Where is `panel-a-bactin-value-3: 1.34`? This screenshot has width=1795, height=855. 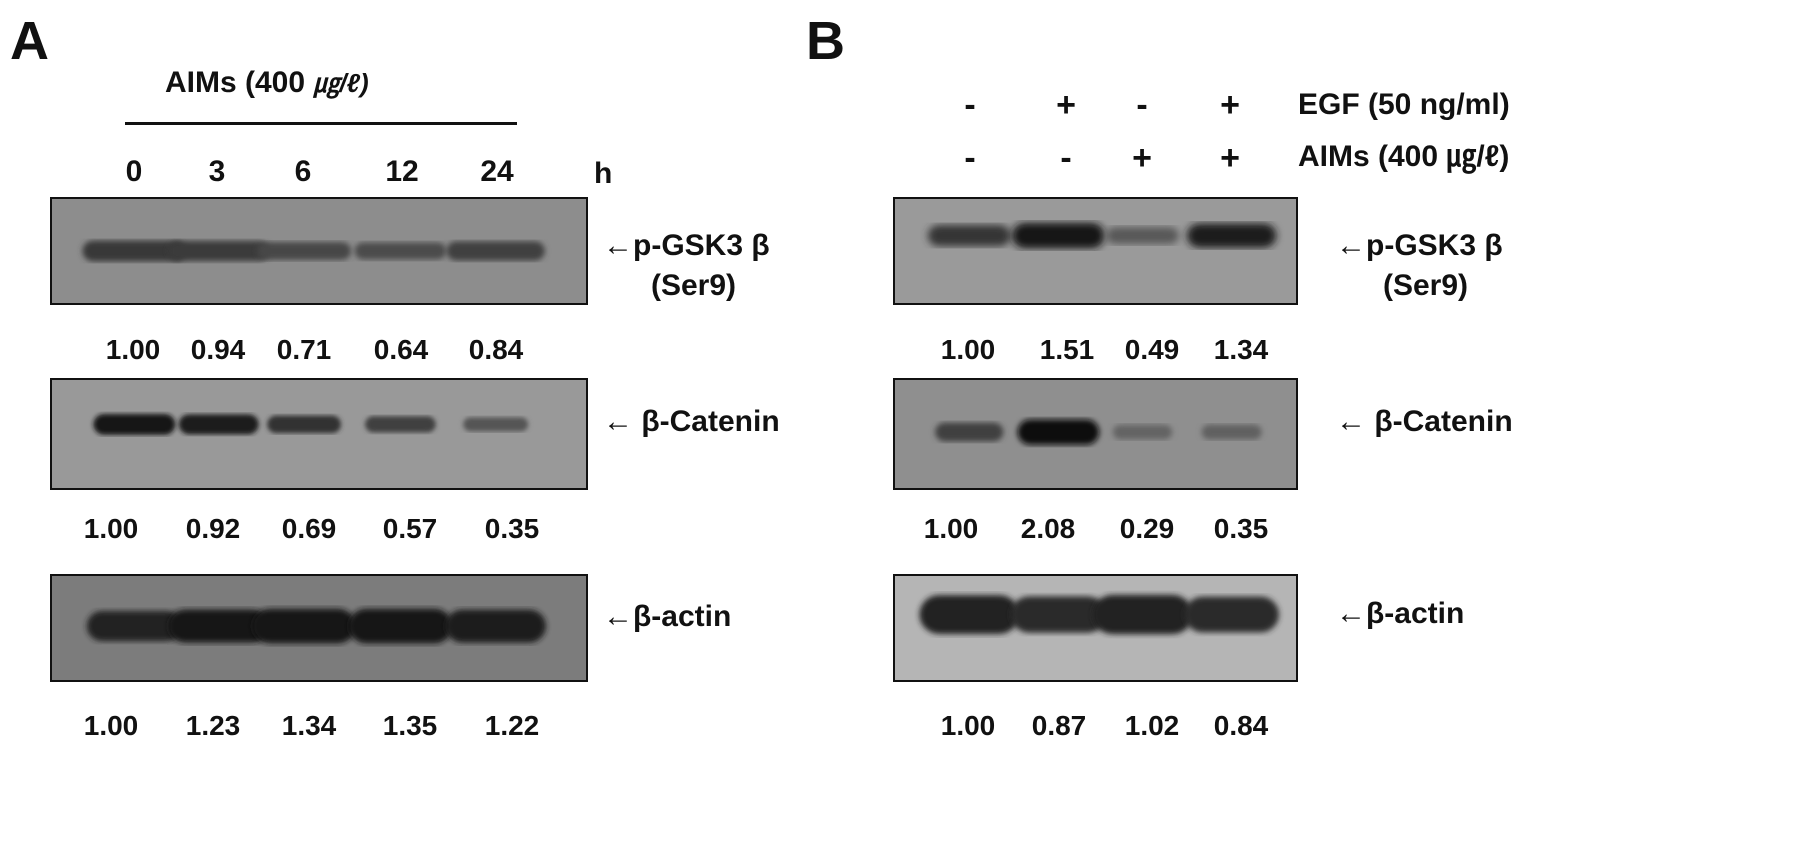
panel-a-bactin-value-3: 1.34 is located at coordinates (309, 725).